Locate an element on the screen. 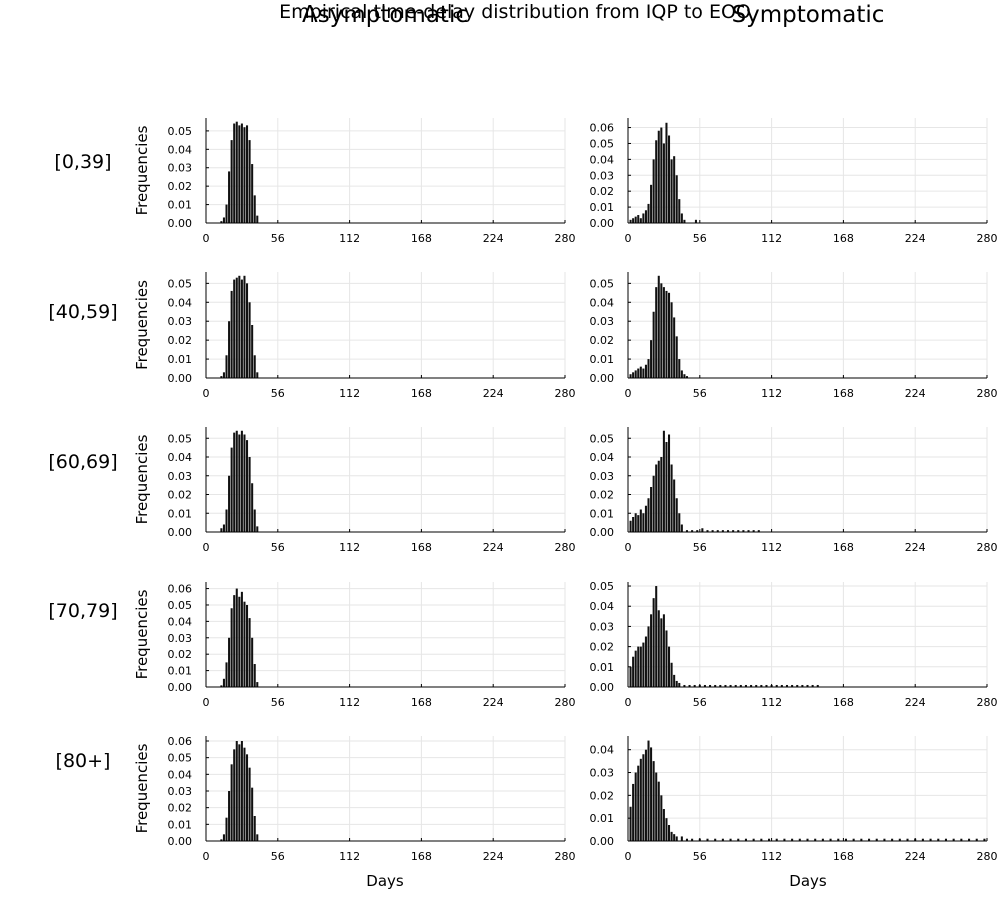  panel-70-79-symptomatic: 0 56 112 168 224 280 0.00 0.01 0.02 0.03 0.04 0.05 is located at coordinates (794, 644).